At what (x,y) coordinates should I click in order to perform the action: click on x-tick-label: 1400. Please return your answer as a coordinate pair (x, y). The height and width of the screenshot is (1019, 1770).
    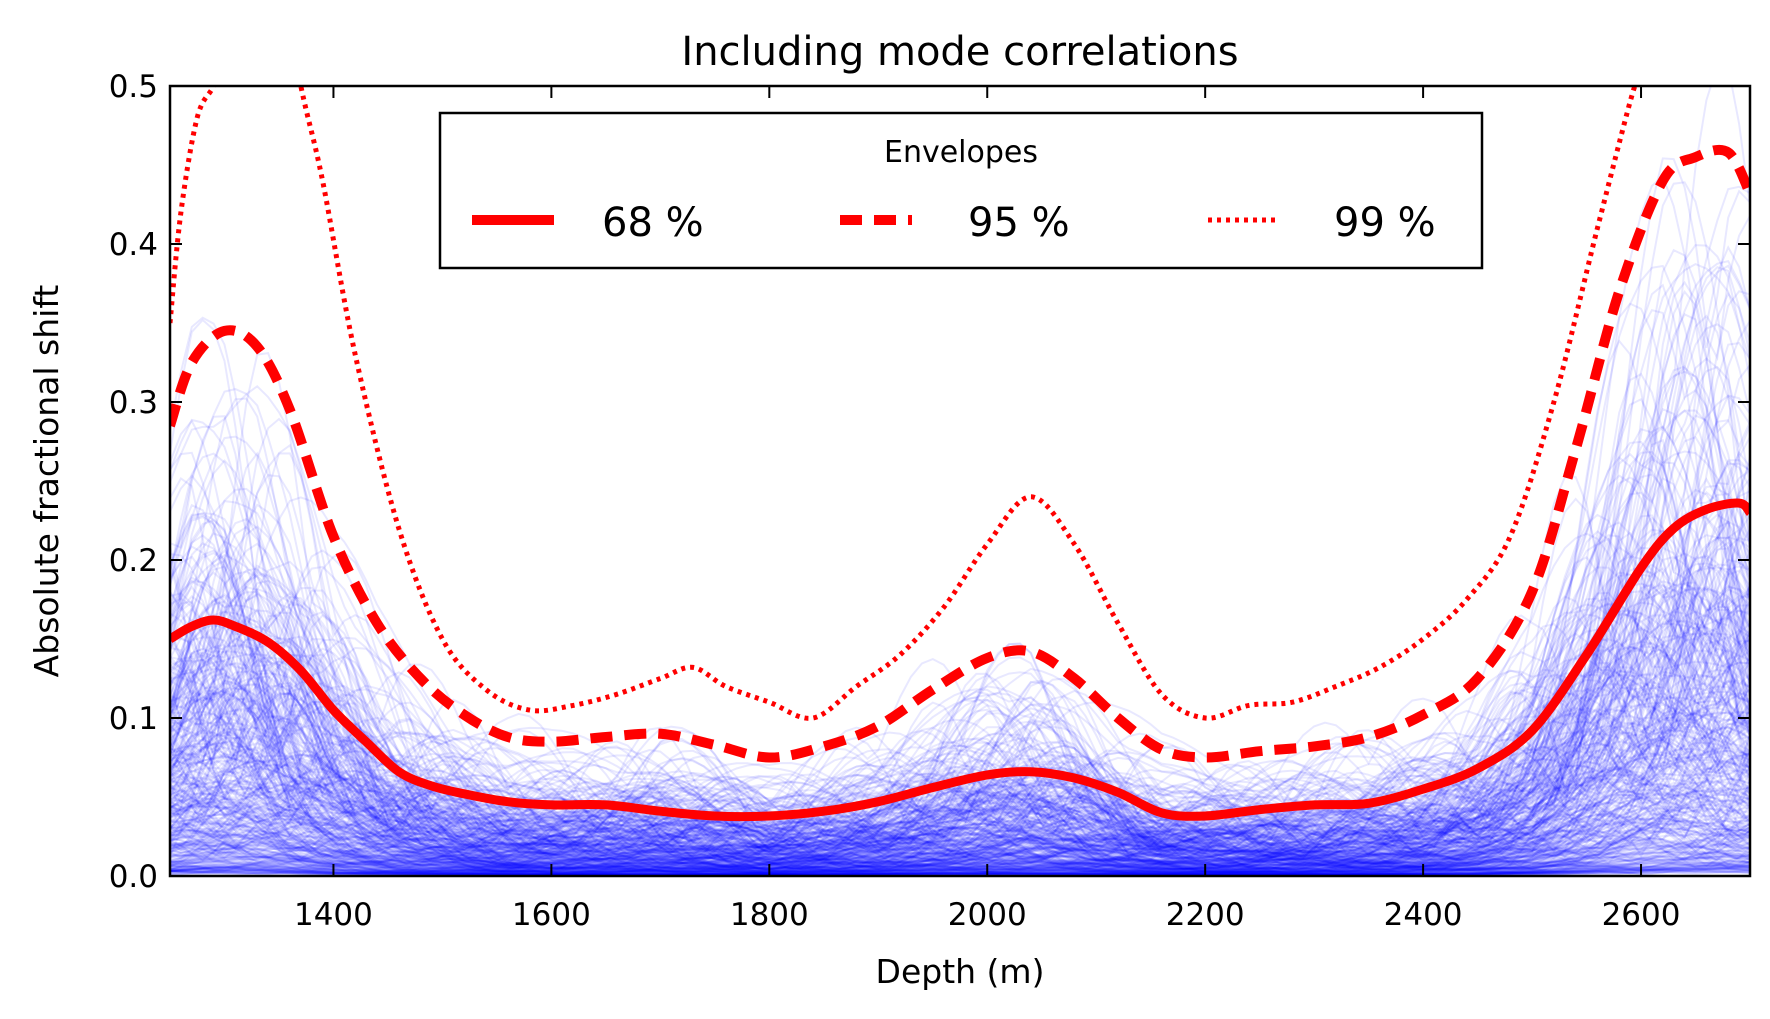
    Looking at the image, I should click on (333, 915).